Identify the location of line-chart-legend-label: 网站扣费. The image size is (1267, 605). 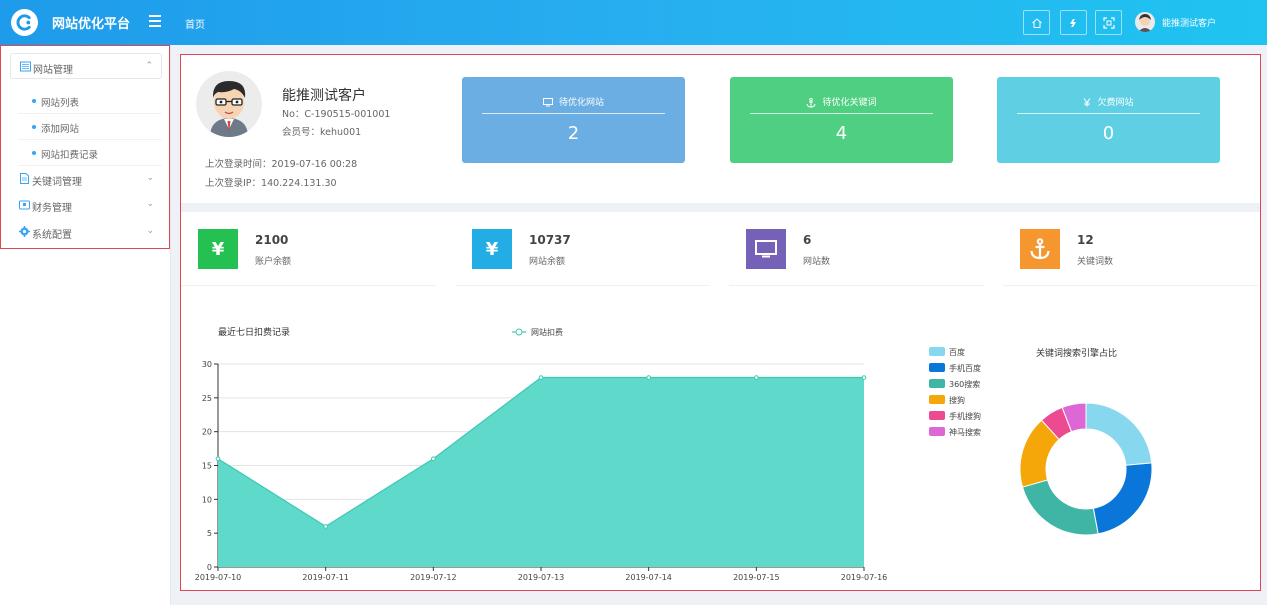
(547, 332).